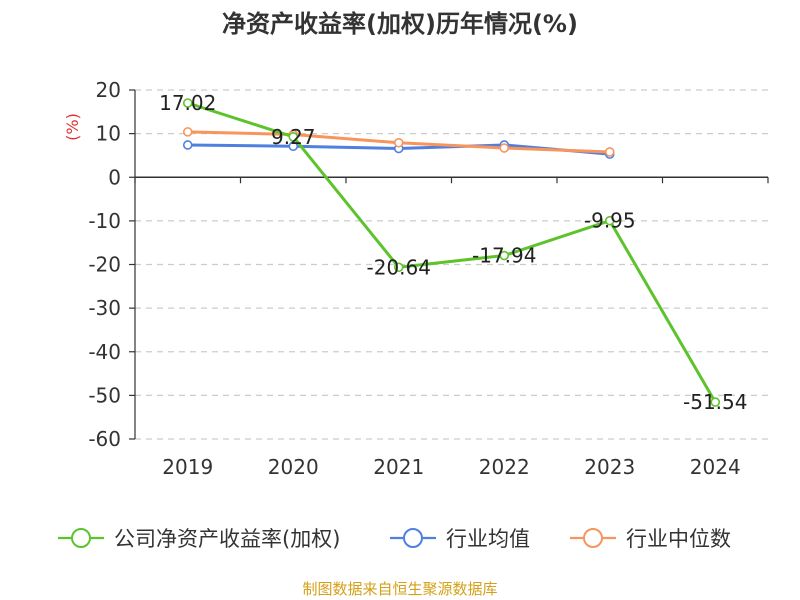  Describe the element at coordinates (504, 467) in the screenshot. I see `x-tick-label: 2022` at that location.